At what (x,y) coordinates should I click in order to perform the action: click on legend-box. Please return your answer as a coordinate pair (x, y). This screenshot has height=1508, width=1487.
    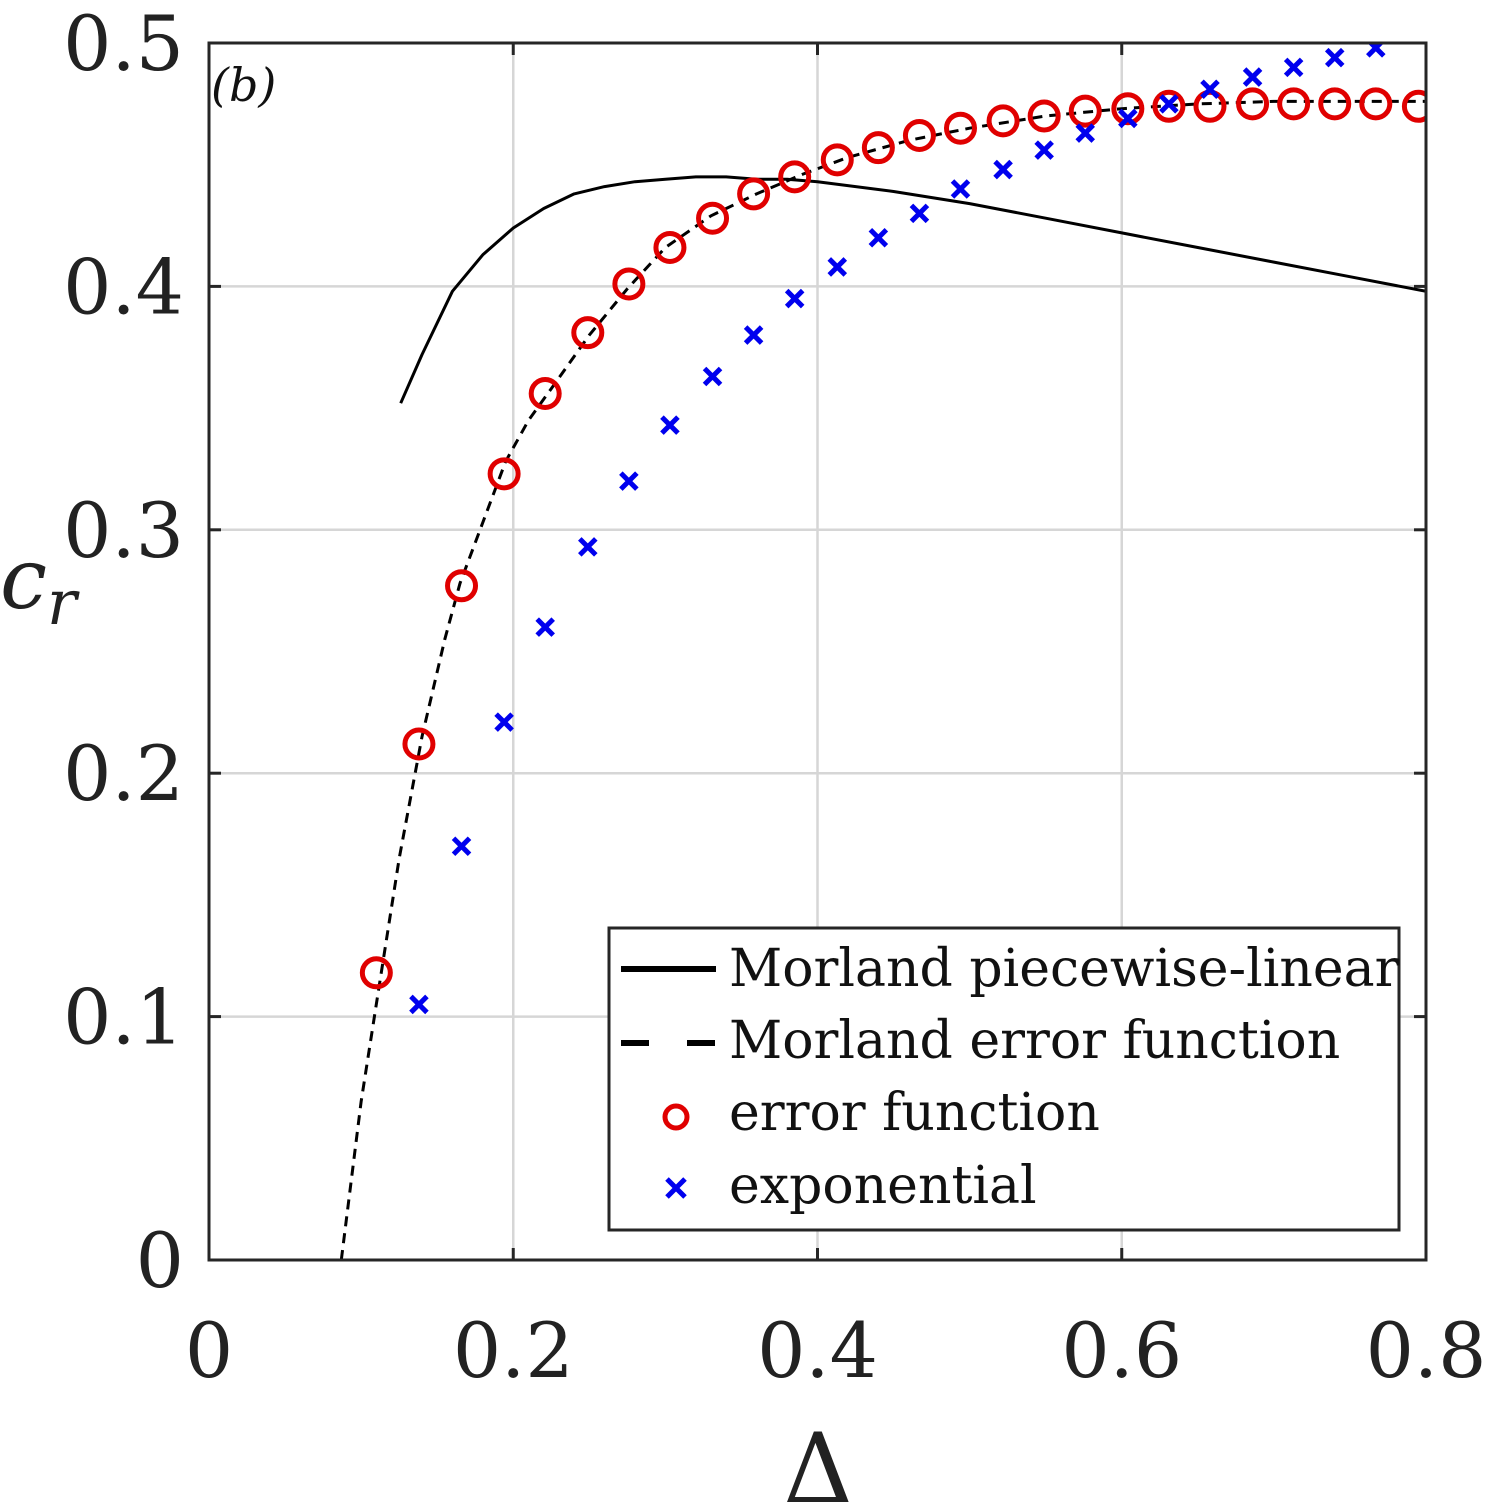
    Looking at the image, I should click on (1004, 1079).